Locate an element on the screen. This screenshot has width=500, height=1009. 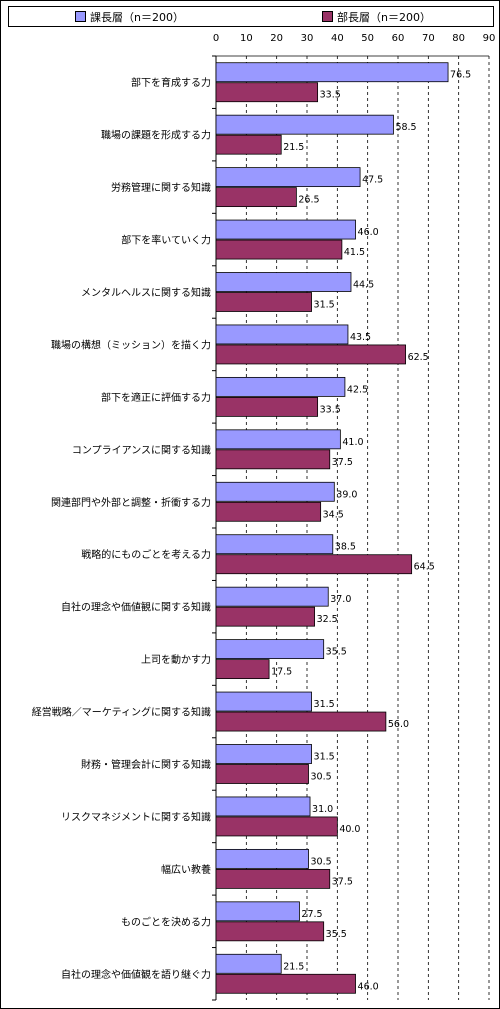
value-label-bucho: 56.0 is located at coordinates (398, 724).